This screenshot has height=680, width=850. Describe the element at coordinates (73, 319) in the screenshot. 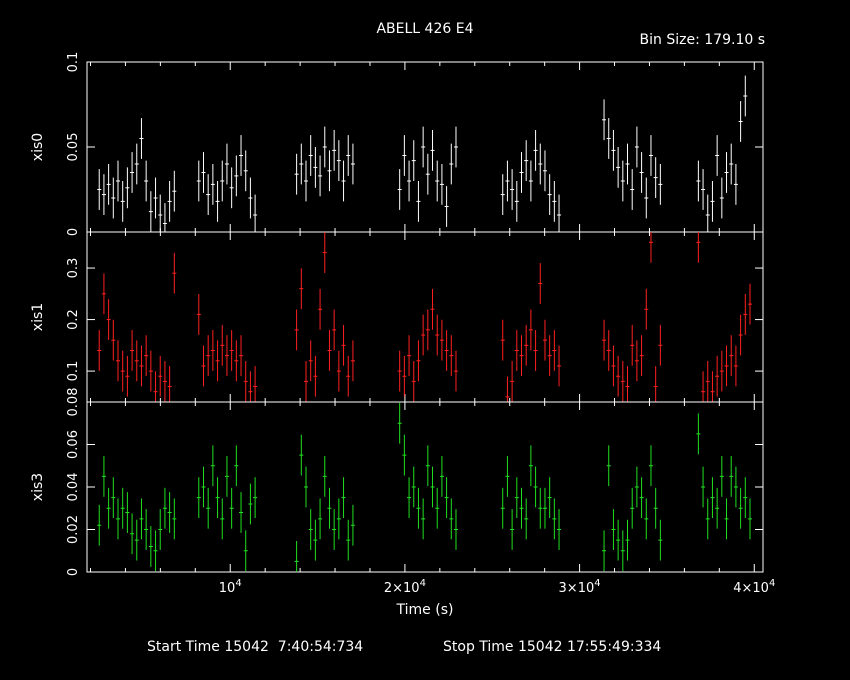

I see `y-tick-label: 0.2` at that location.